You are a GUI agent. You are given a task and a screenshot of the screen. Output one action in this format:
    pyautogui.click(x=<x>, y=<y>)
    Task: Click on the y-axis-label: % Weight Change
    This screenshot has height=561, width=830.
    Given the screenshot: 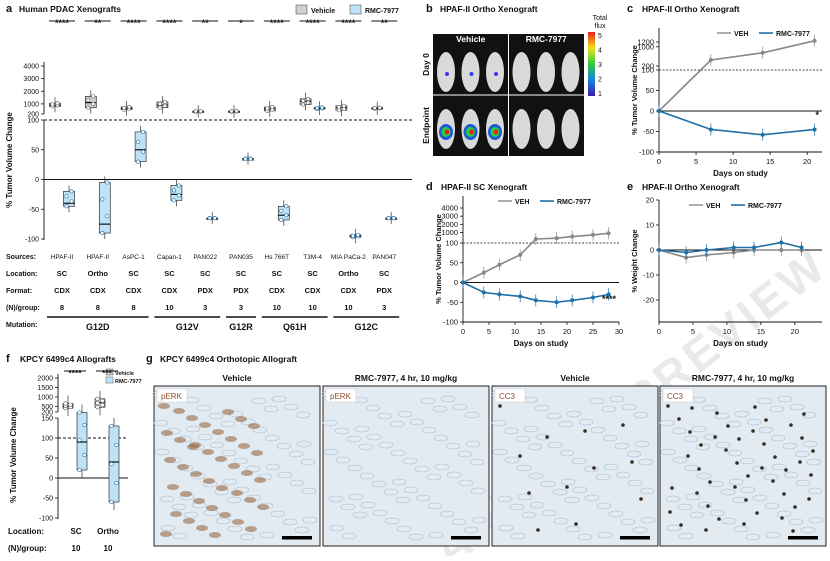 What is the action you would take?
    pyautogui.click(x=634, y=260)
    